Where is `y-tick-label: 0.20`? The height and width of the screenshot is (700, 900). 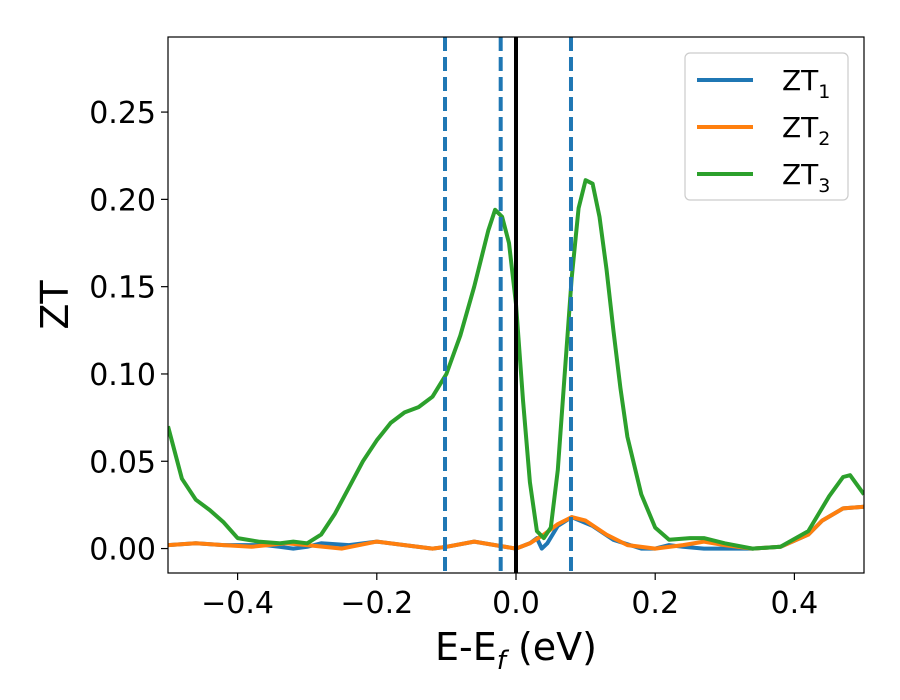 y-tick-label: 0.20 is located at coordinates (122, 200).